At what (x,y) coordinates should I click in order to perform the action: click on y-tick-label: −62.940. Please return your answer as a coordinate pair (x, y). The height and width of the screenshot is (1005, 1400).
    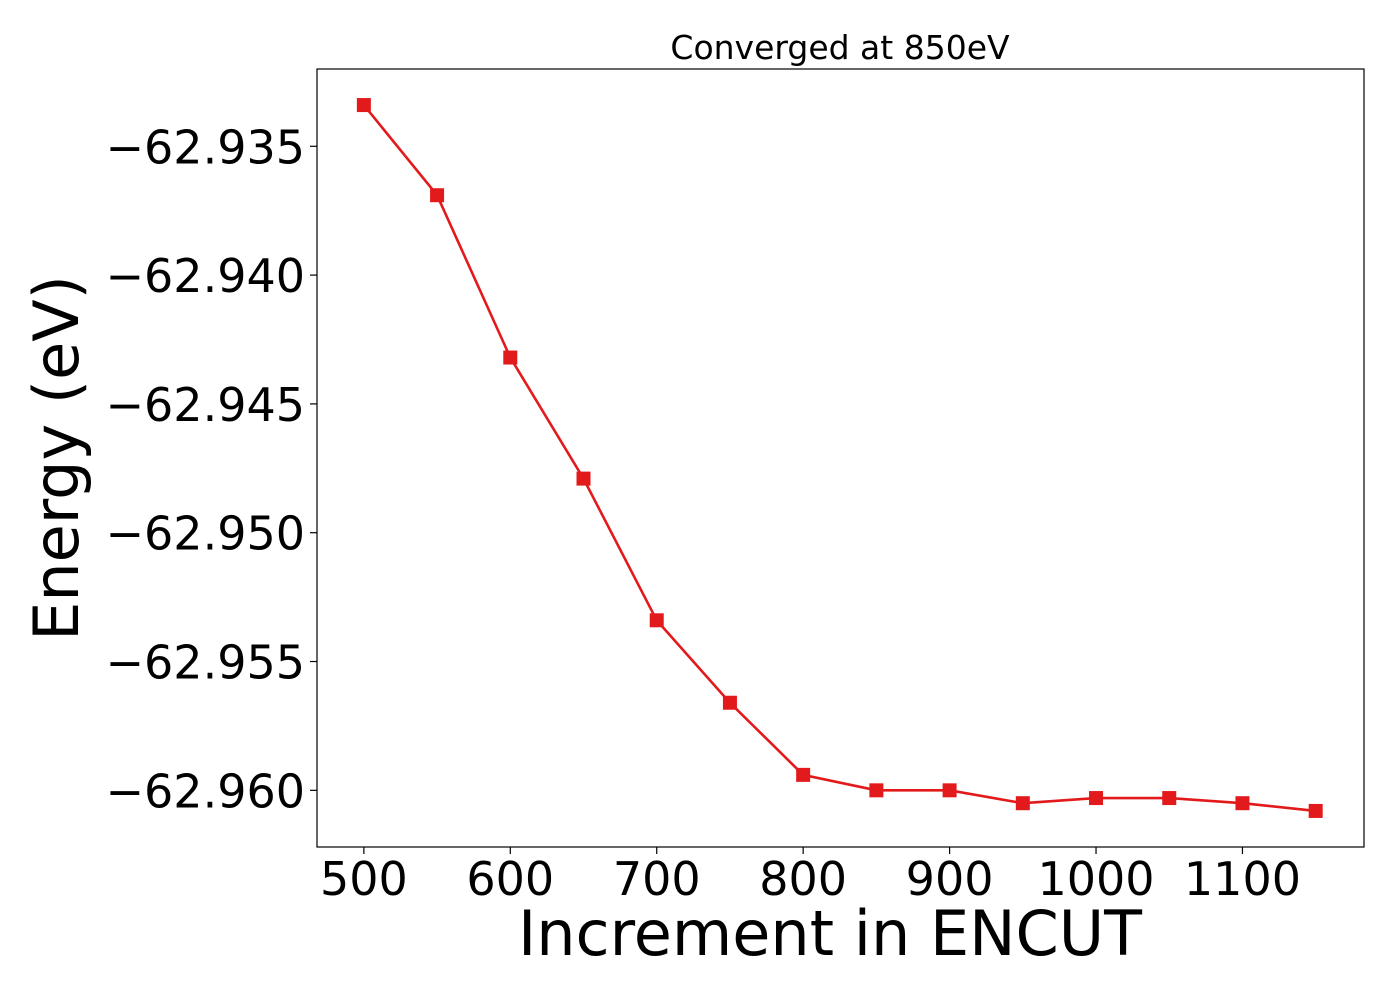
    Looking at the image, I should click on (206, 276).